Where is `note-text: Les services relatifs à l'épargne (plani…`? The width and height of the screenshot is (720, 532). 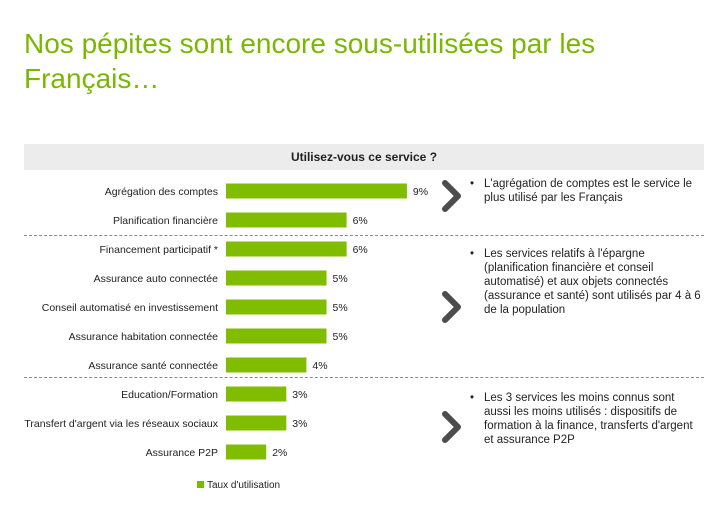
note-text: Les services relatifs à l'épargne (plani… is located at coordinates (592, 282).